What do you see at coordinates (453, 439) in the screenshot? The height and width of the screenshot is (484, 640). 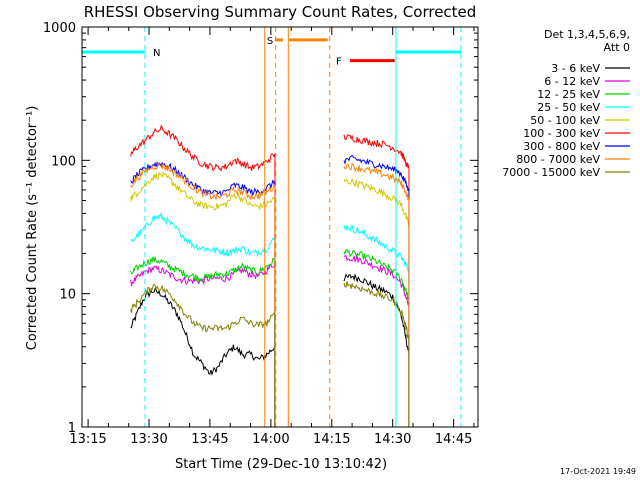 I see `x-tick-label: 14:45` at bounding box center [453, 439].